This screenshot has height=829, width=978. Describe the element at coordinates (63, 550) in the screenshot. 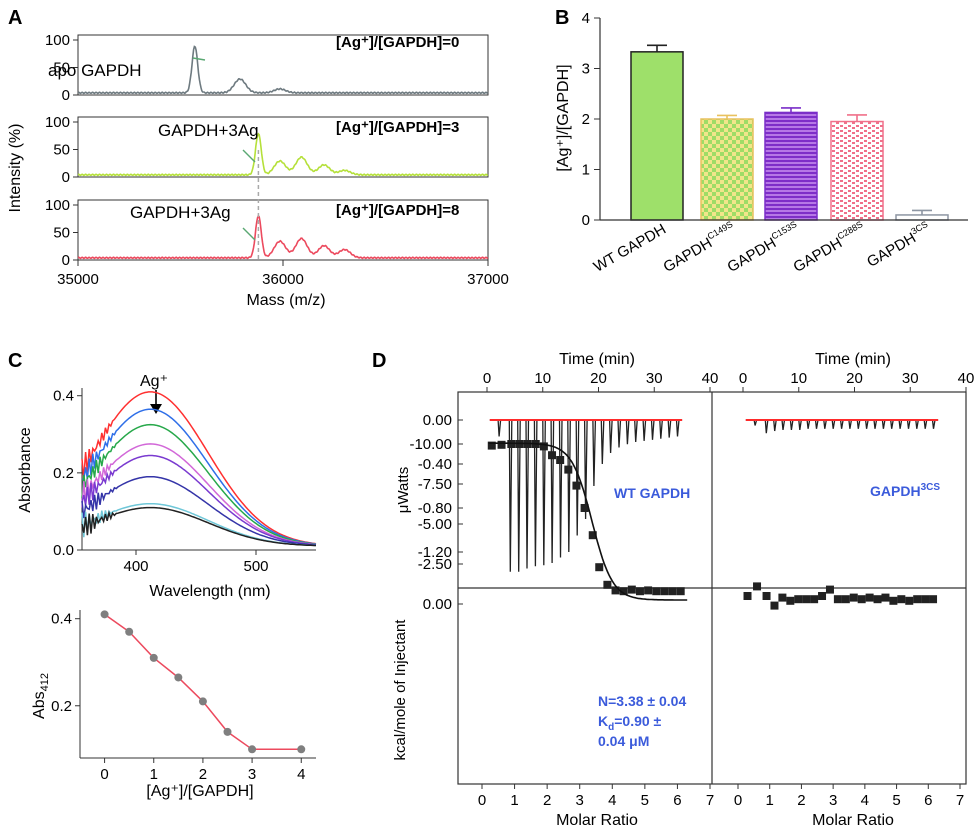

I see `panel-c-top-ytick-label: 0.0` at that location.